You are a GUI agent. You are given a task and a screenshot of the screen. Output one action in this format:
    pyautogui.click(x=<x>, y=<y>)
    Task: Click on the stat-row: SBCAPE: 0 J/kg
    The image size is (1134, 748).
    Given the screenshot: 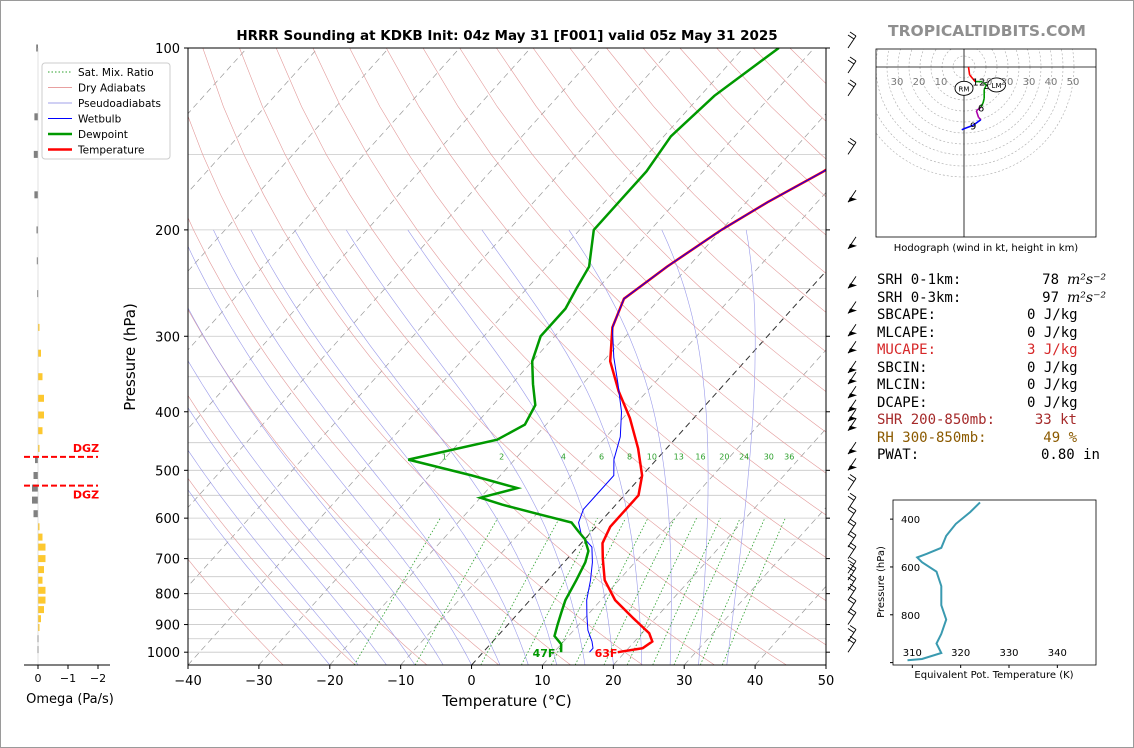 What is the action you would take?
    pyautogui.click(x=977, y=315)
    